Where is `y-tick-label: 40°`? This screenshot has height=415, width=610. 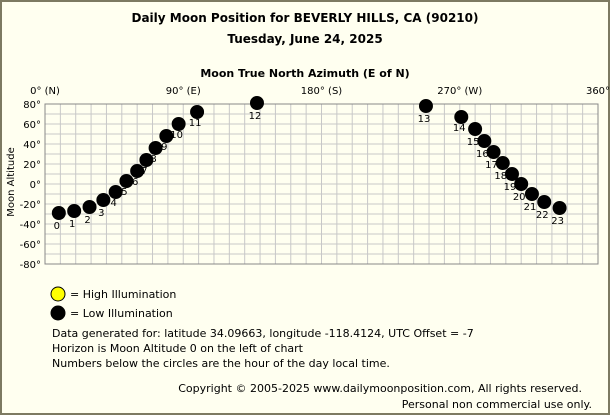 y-tick-label: 40° is located at coordinates (32, 145).